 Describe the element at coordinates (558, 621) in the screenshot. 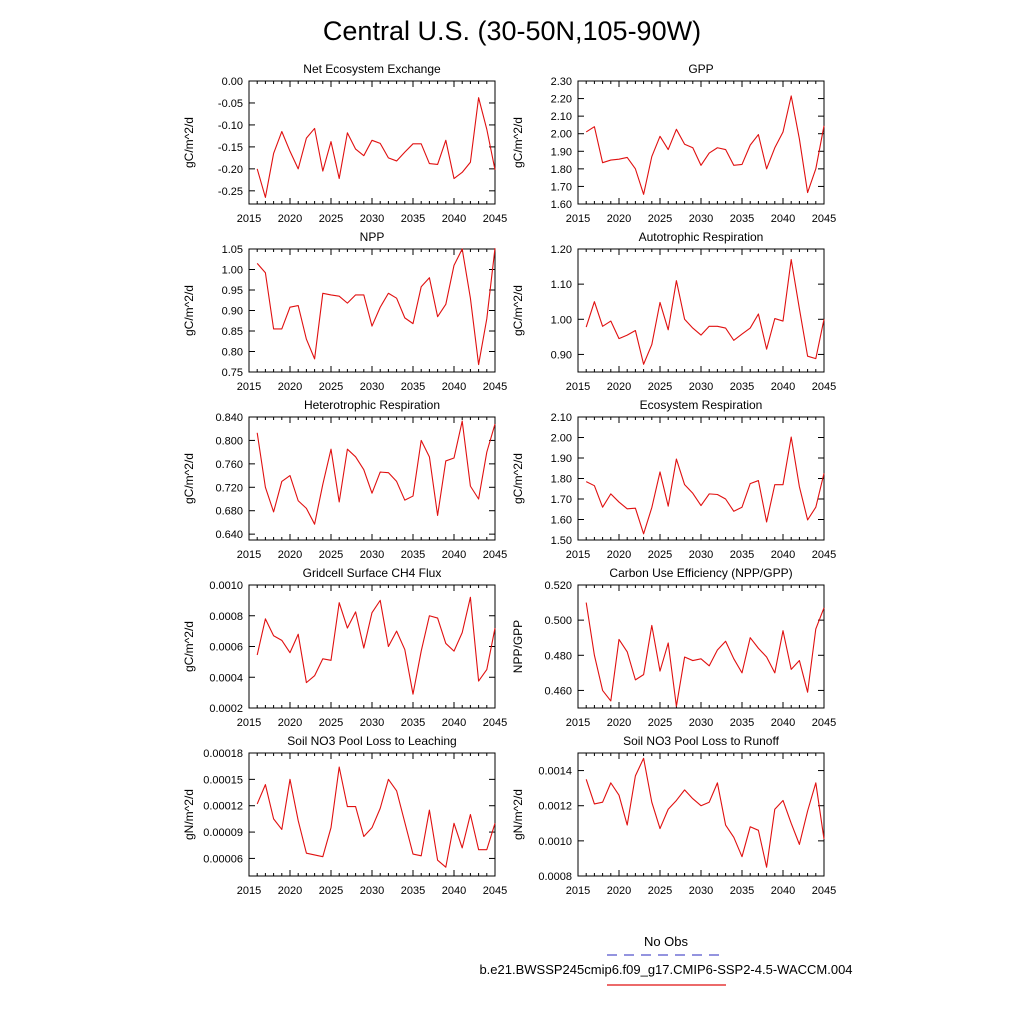

I see `y-tick-label: 0.500` at that location.